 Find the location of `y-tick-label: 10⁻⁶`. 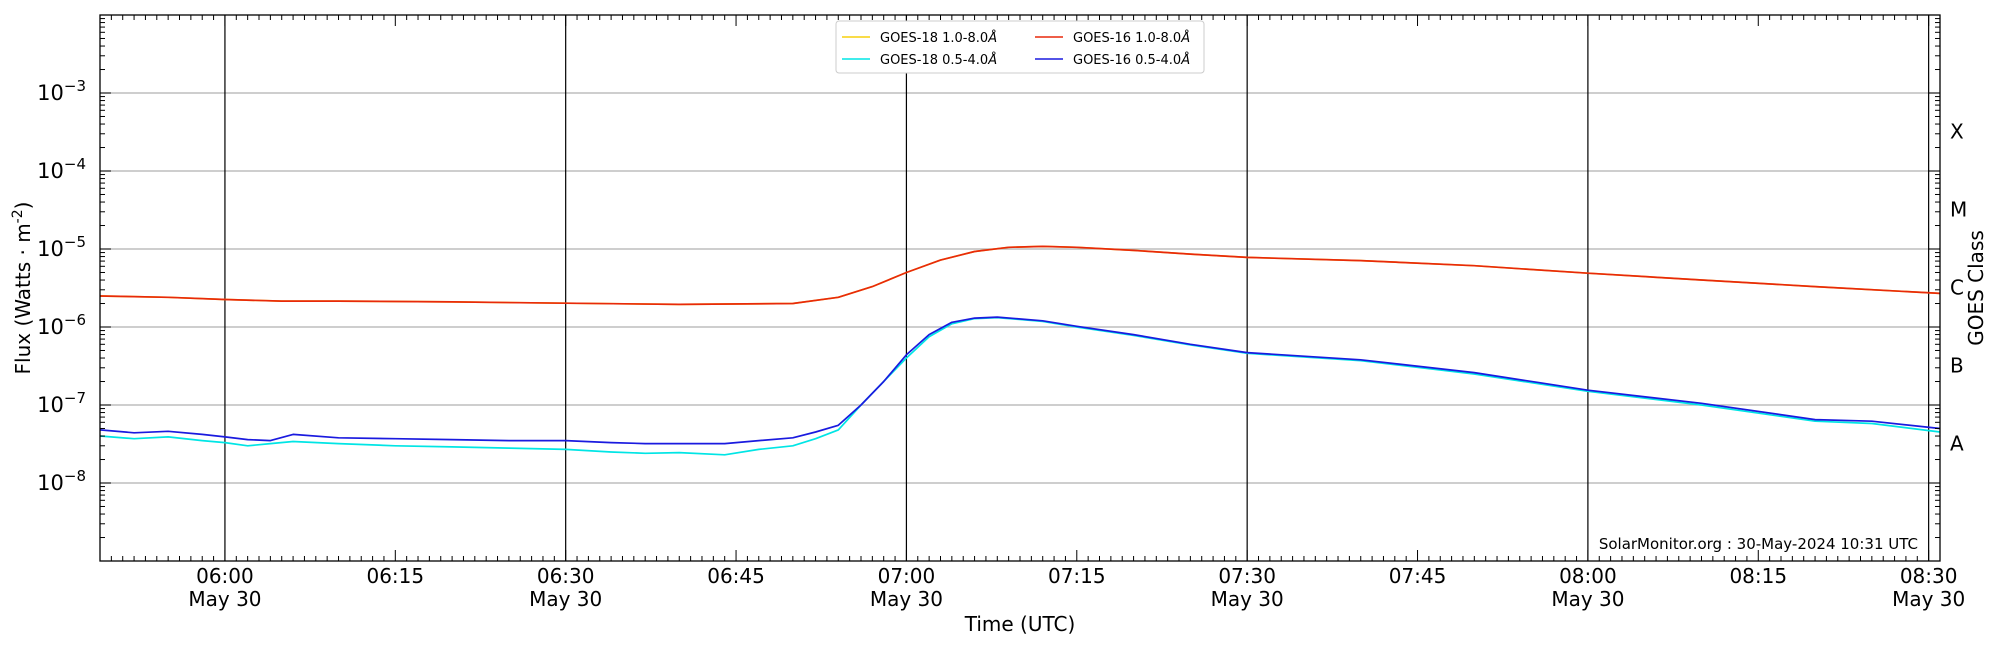

y-tick-label: 10⁻⁶ is located at coordinates (61, 325).